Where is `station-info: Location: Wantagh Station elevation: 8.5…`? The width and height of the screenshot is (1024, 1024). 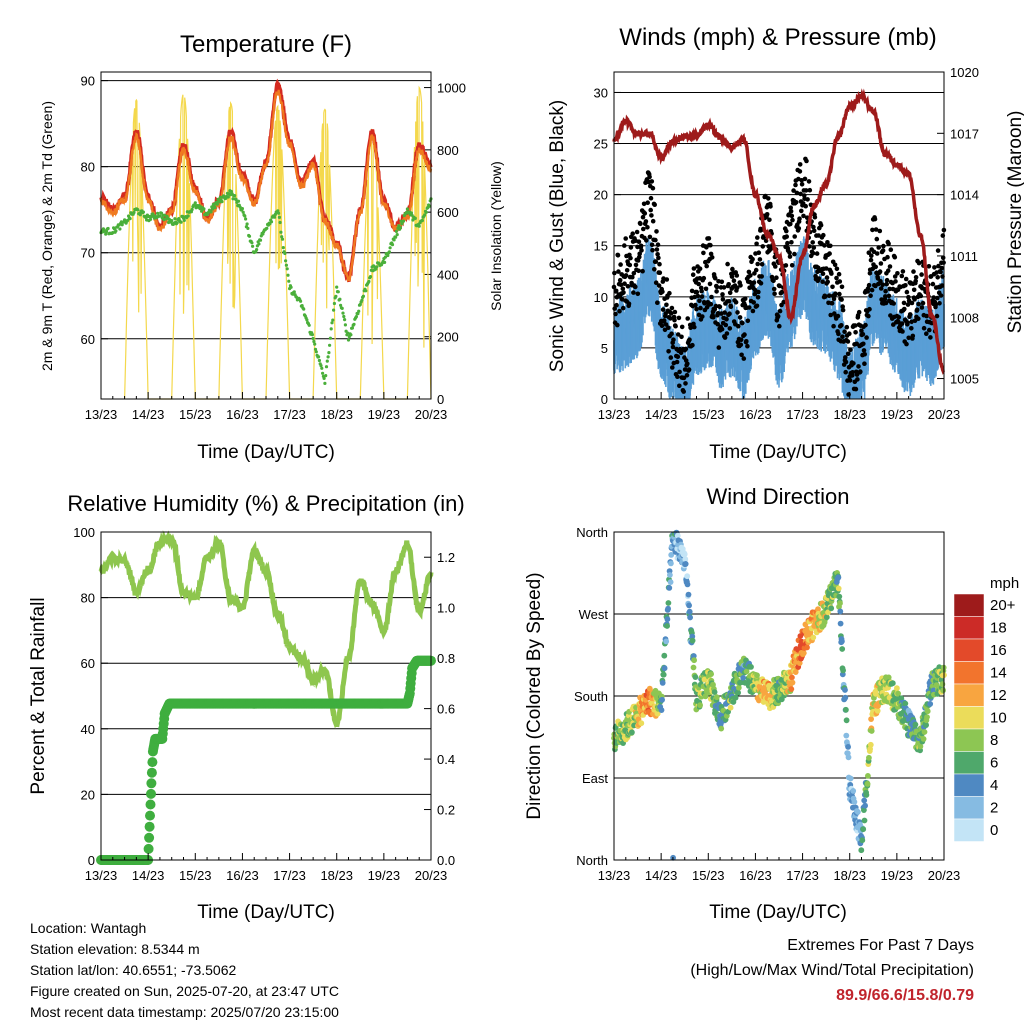 station-info: Location: Wantagh Station elevation: 8.5… is located at coordinates (184, 970).